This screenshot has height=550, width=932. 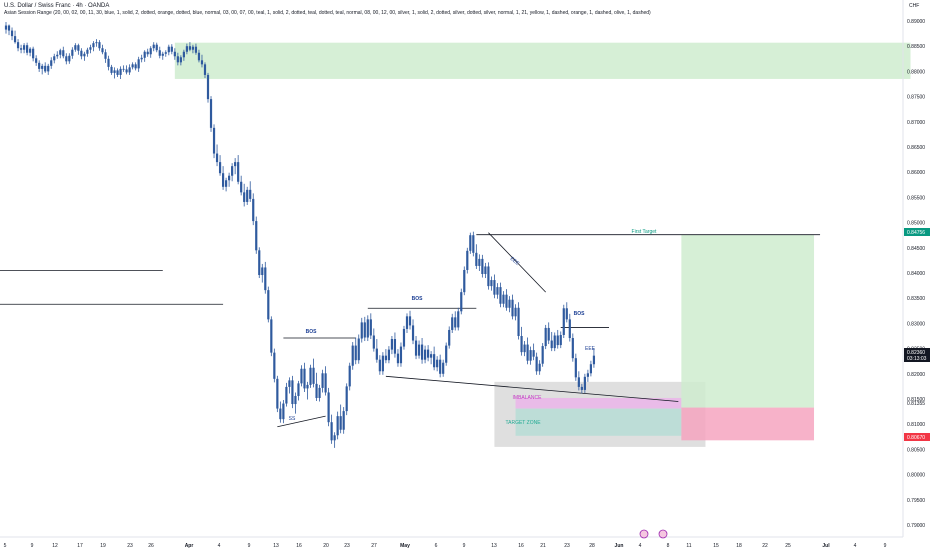 I want to click on currency-label: CHF, so click(x=914, y=6).